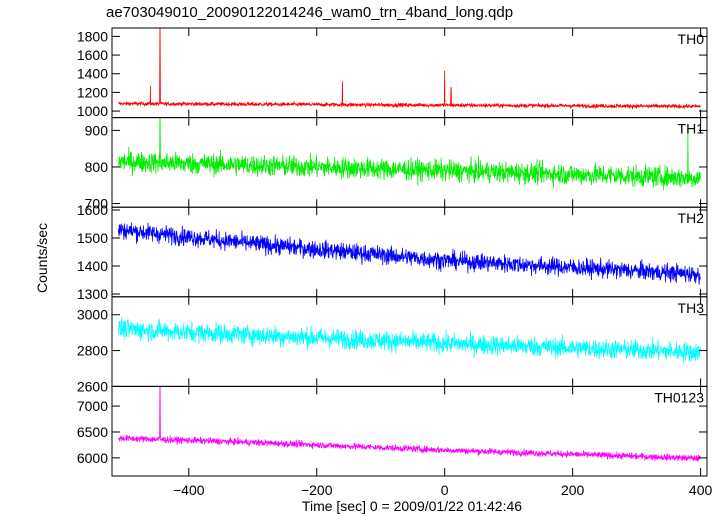 This screenshot has width=723, height=516. Describe the element at coordinates (92, 386) in the screenshot. I see `y-tick-label: 2600` at that location.